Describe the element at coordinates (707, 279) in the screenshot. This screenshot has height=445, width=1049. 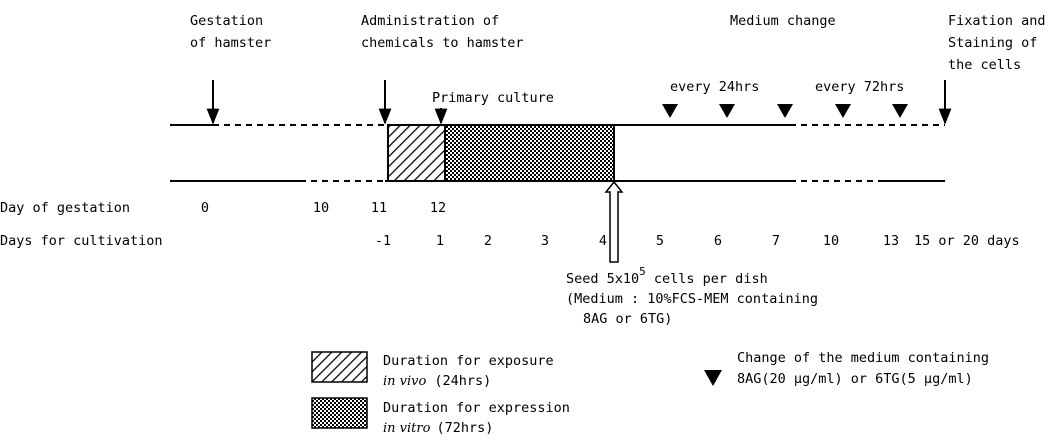
I see `seed-rest: cells per dish` at that location.